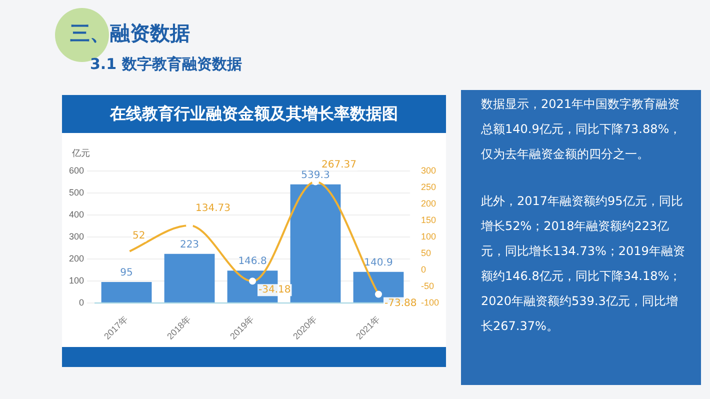 This screenshot has width=710, height=399. I want to click on text: 此外，2017年融资额约95亿元，同比增长52%；2018年融资额约223亿元，同比增长134.73%；2019年融资额约146.8亿元，同比下降34.18%；2020年融资额约539.3亿元，同比增长267.37%。, so click(583, 264).